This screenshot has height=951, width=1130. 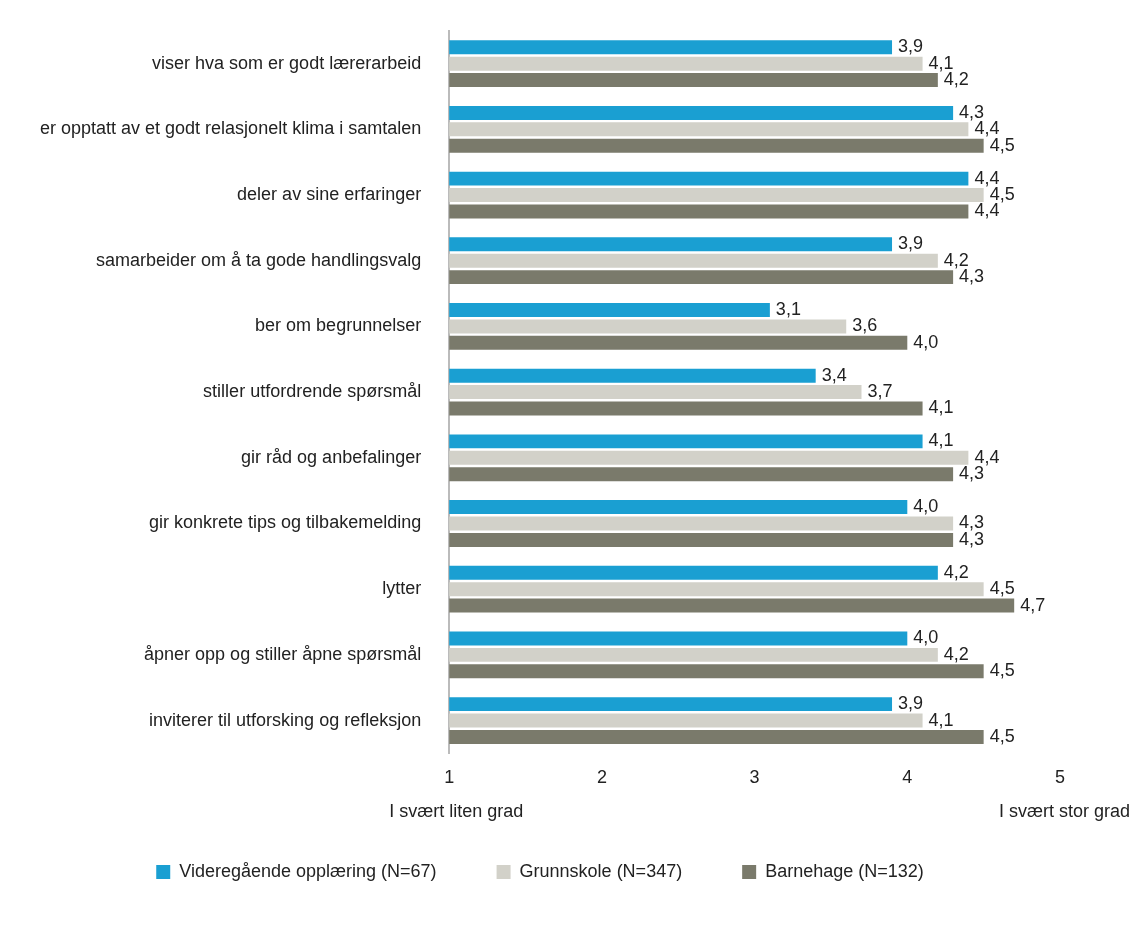 I want to click on text: I svært stor grad, so click(x=1064, y=811).